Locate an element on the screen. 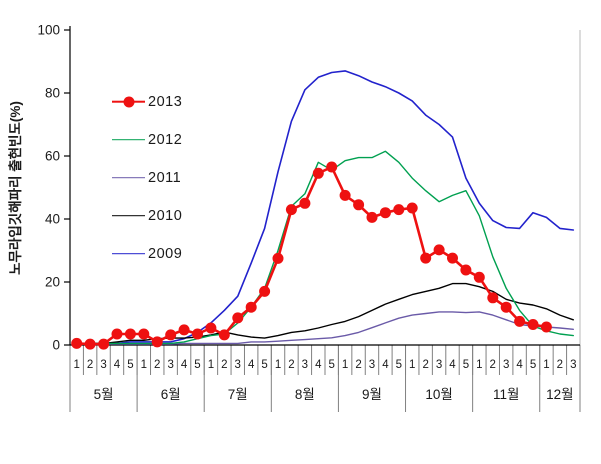 This screenshot has width=601, height=464. legend-label-2013: 2013 is located at coordinates (165, 101).